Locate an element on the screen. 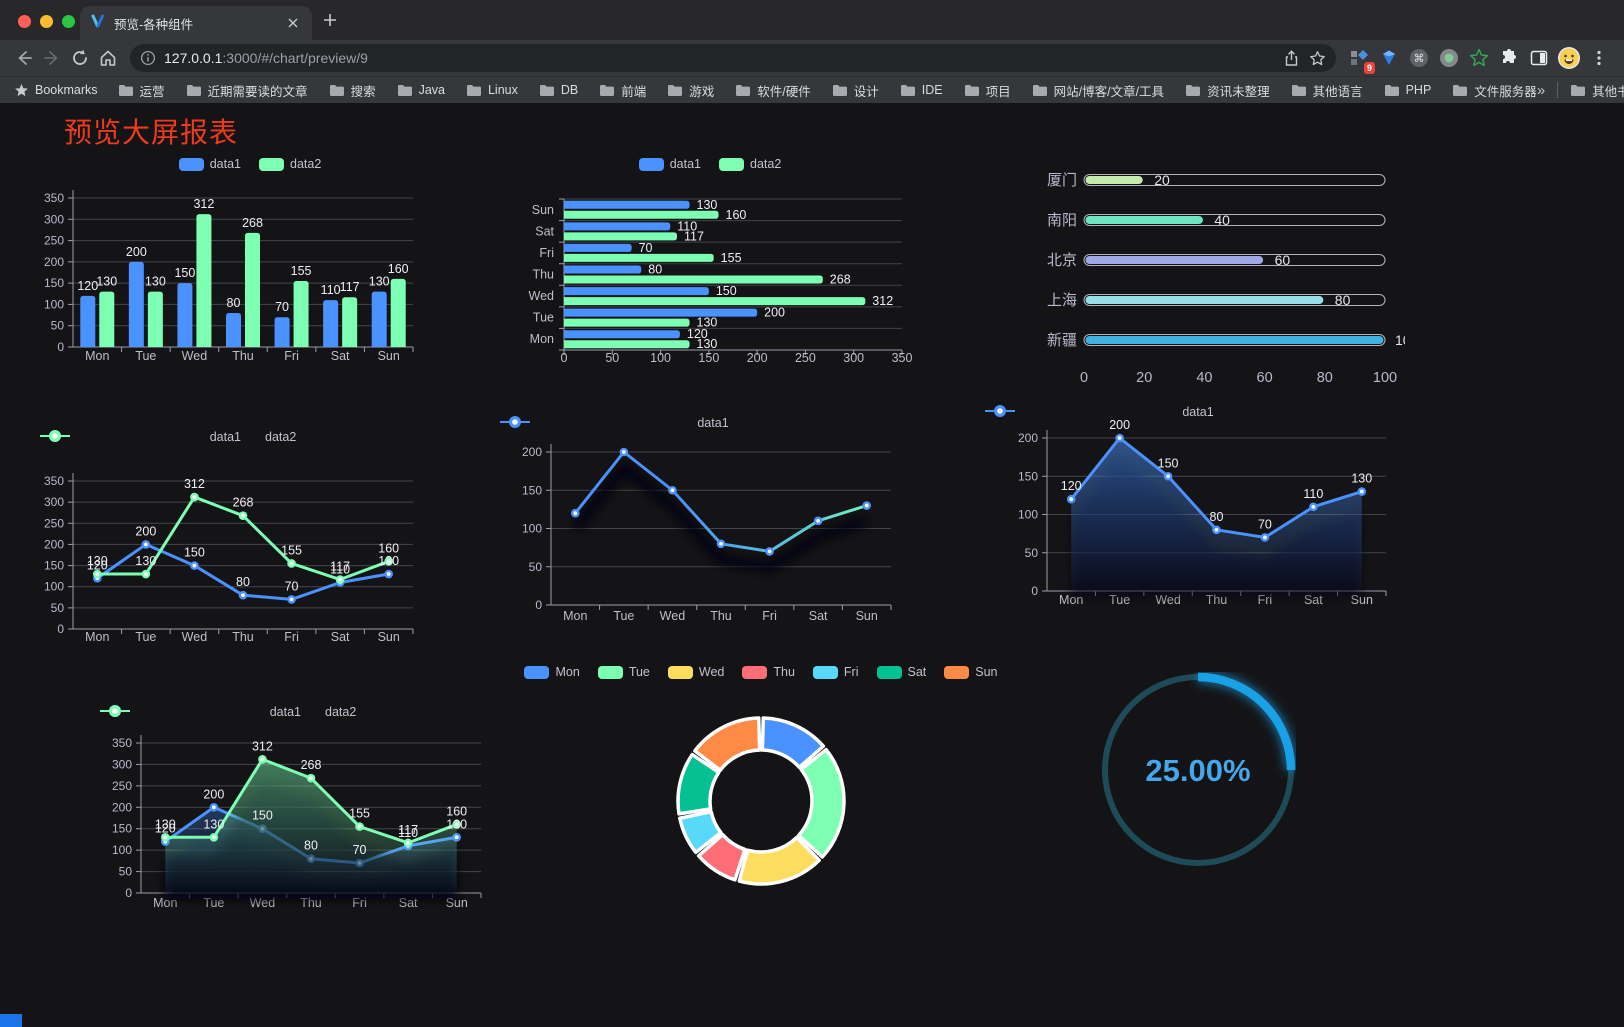 This screenshot has height=1027, width=1624. bookmark-folder: 资讯未整理 is located at coordinates (1227, 90).